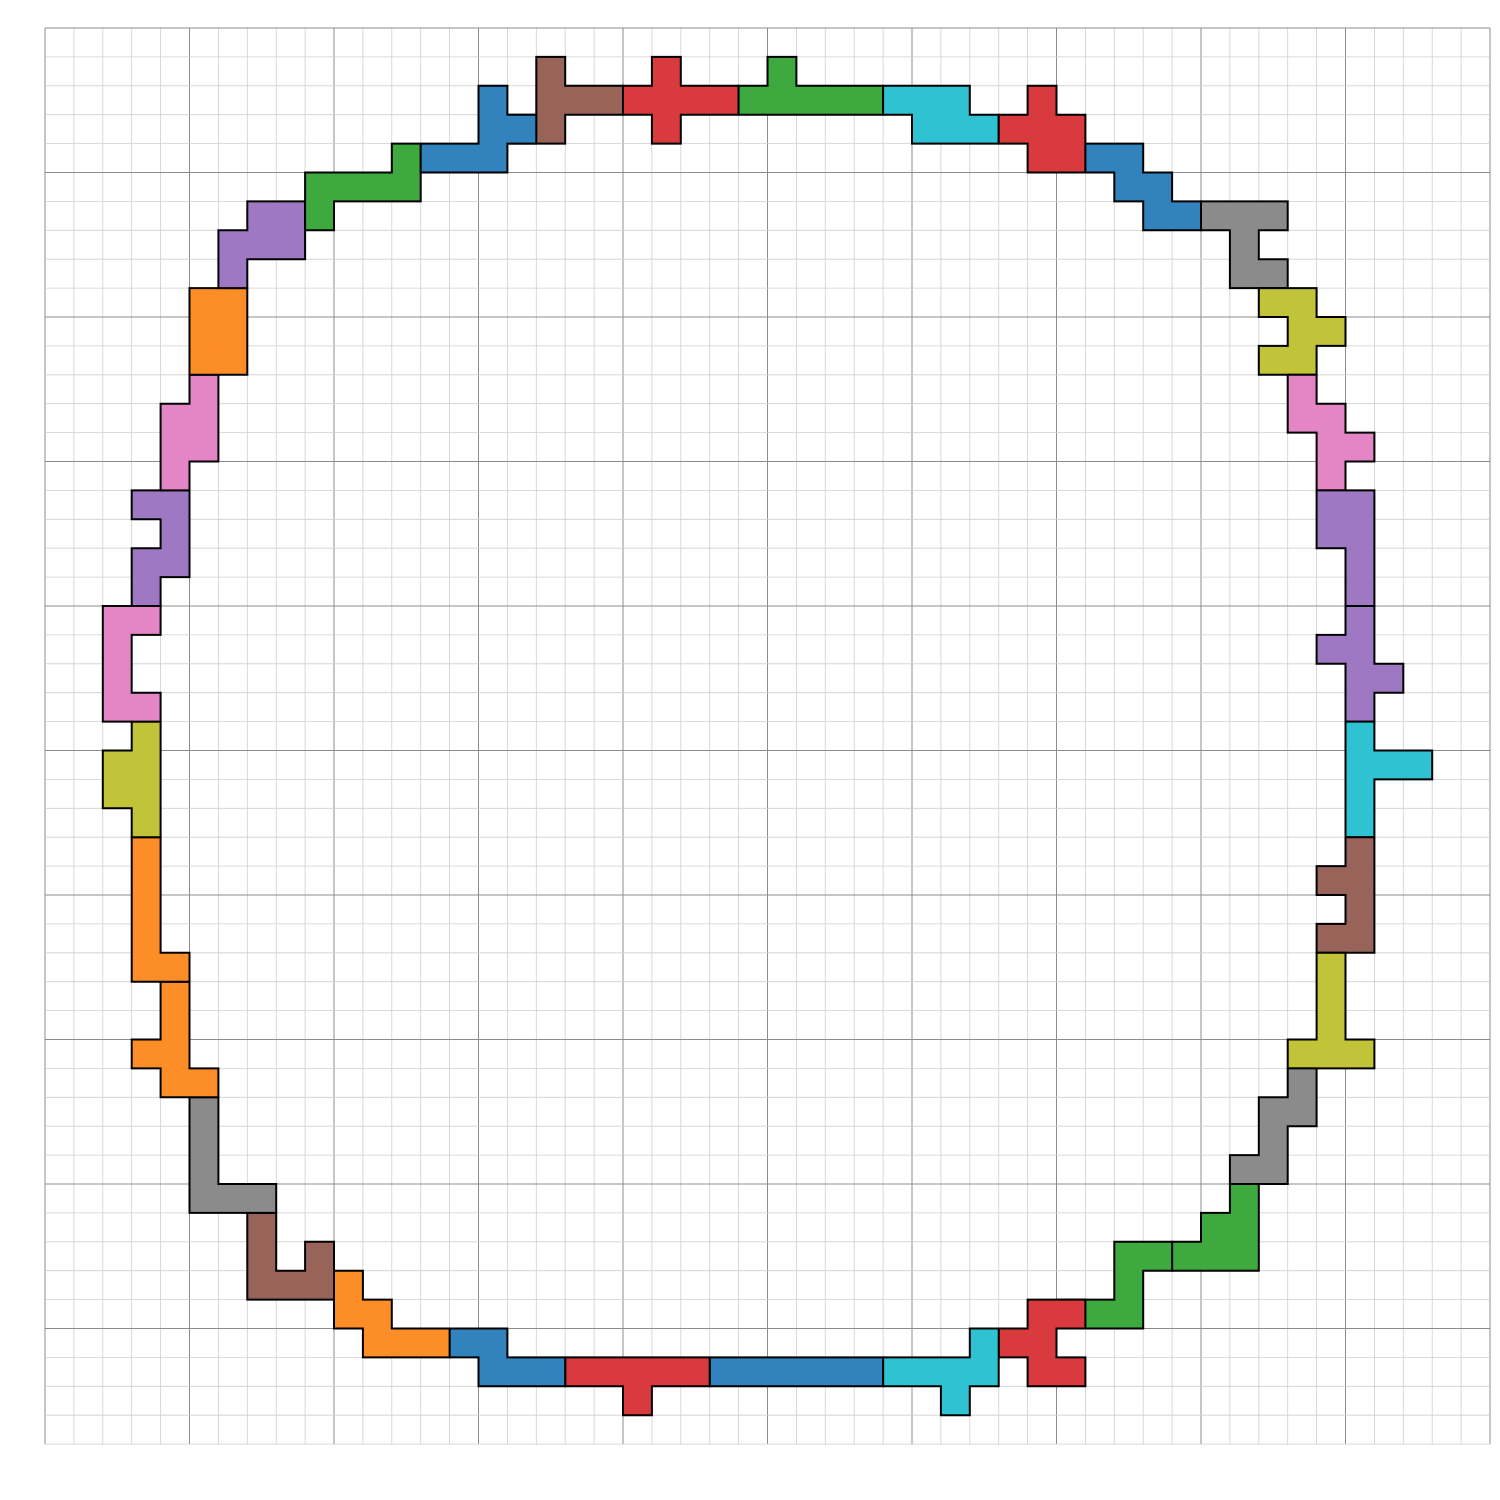 Image resolution: width=1500 pixels, height=1500 pixels. Describe the element at coordinates (1244, 245) in the screenshot. I see `piece-gray` at that location.